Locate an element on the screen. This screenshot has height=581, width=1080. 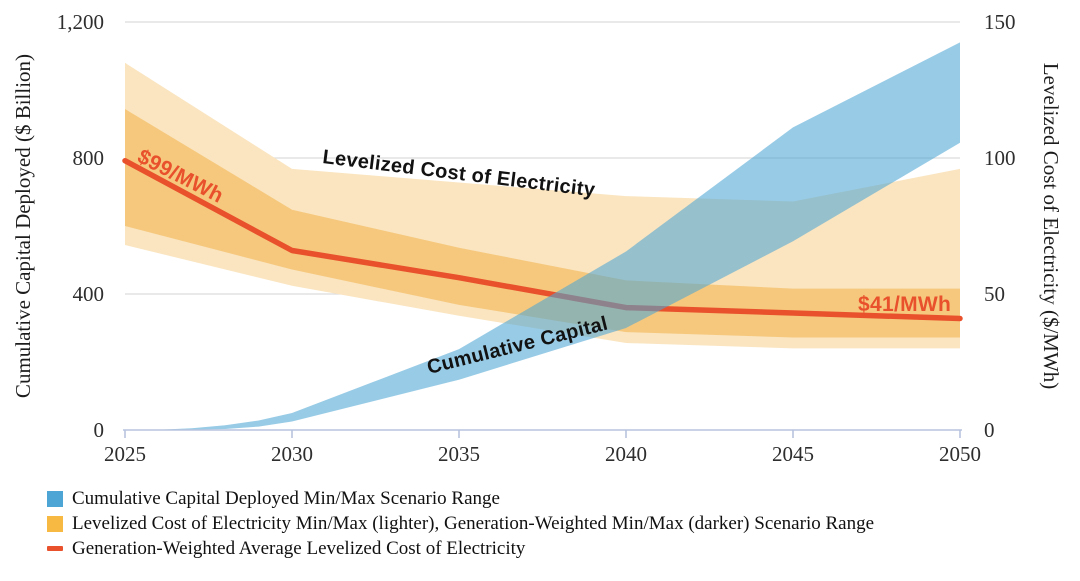
annotation-end-price: $41/MWh is located at coordinates (904, 304).